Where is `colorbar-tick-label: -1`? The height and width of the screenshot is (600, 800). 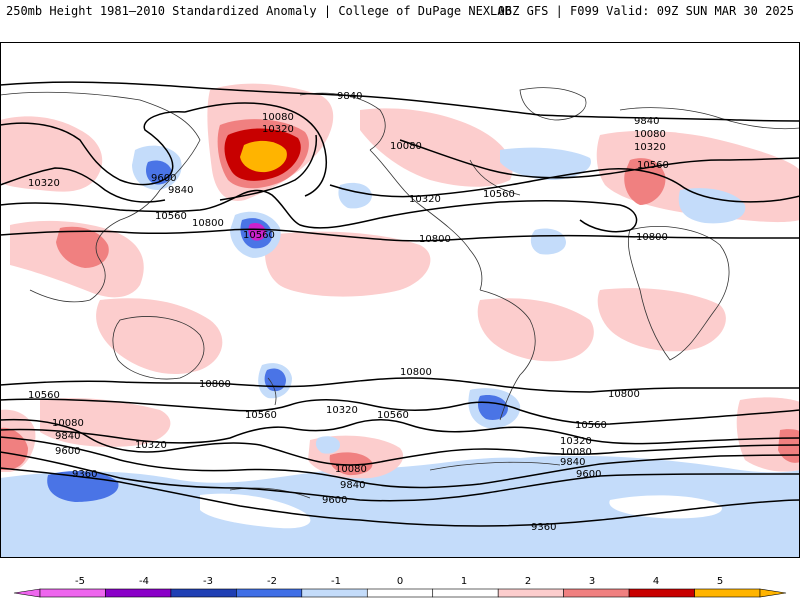
colorbar-tick-label: -1 is located at coordinates (336, 581).